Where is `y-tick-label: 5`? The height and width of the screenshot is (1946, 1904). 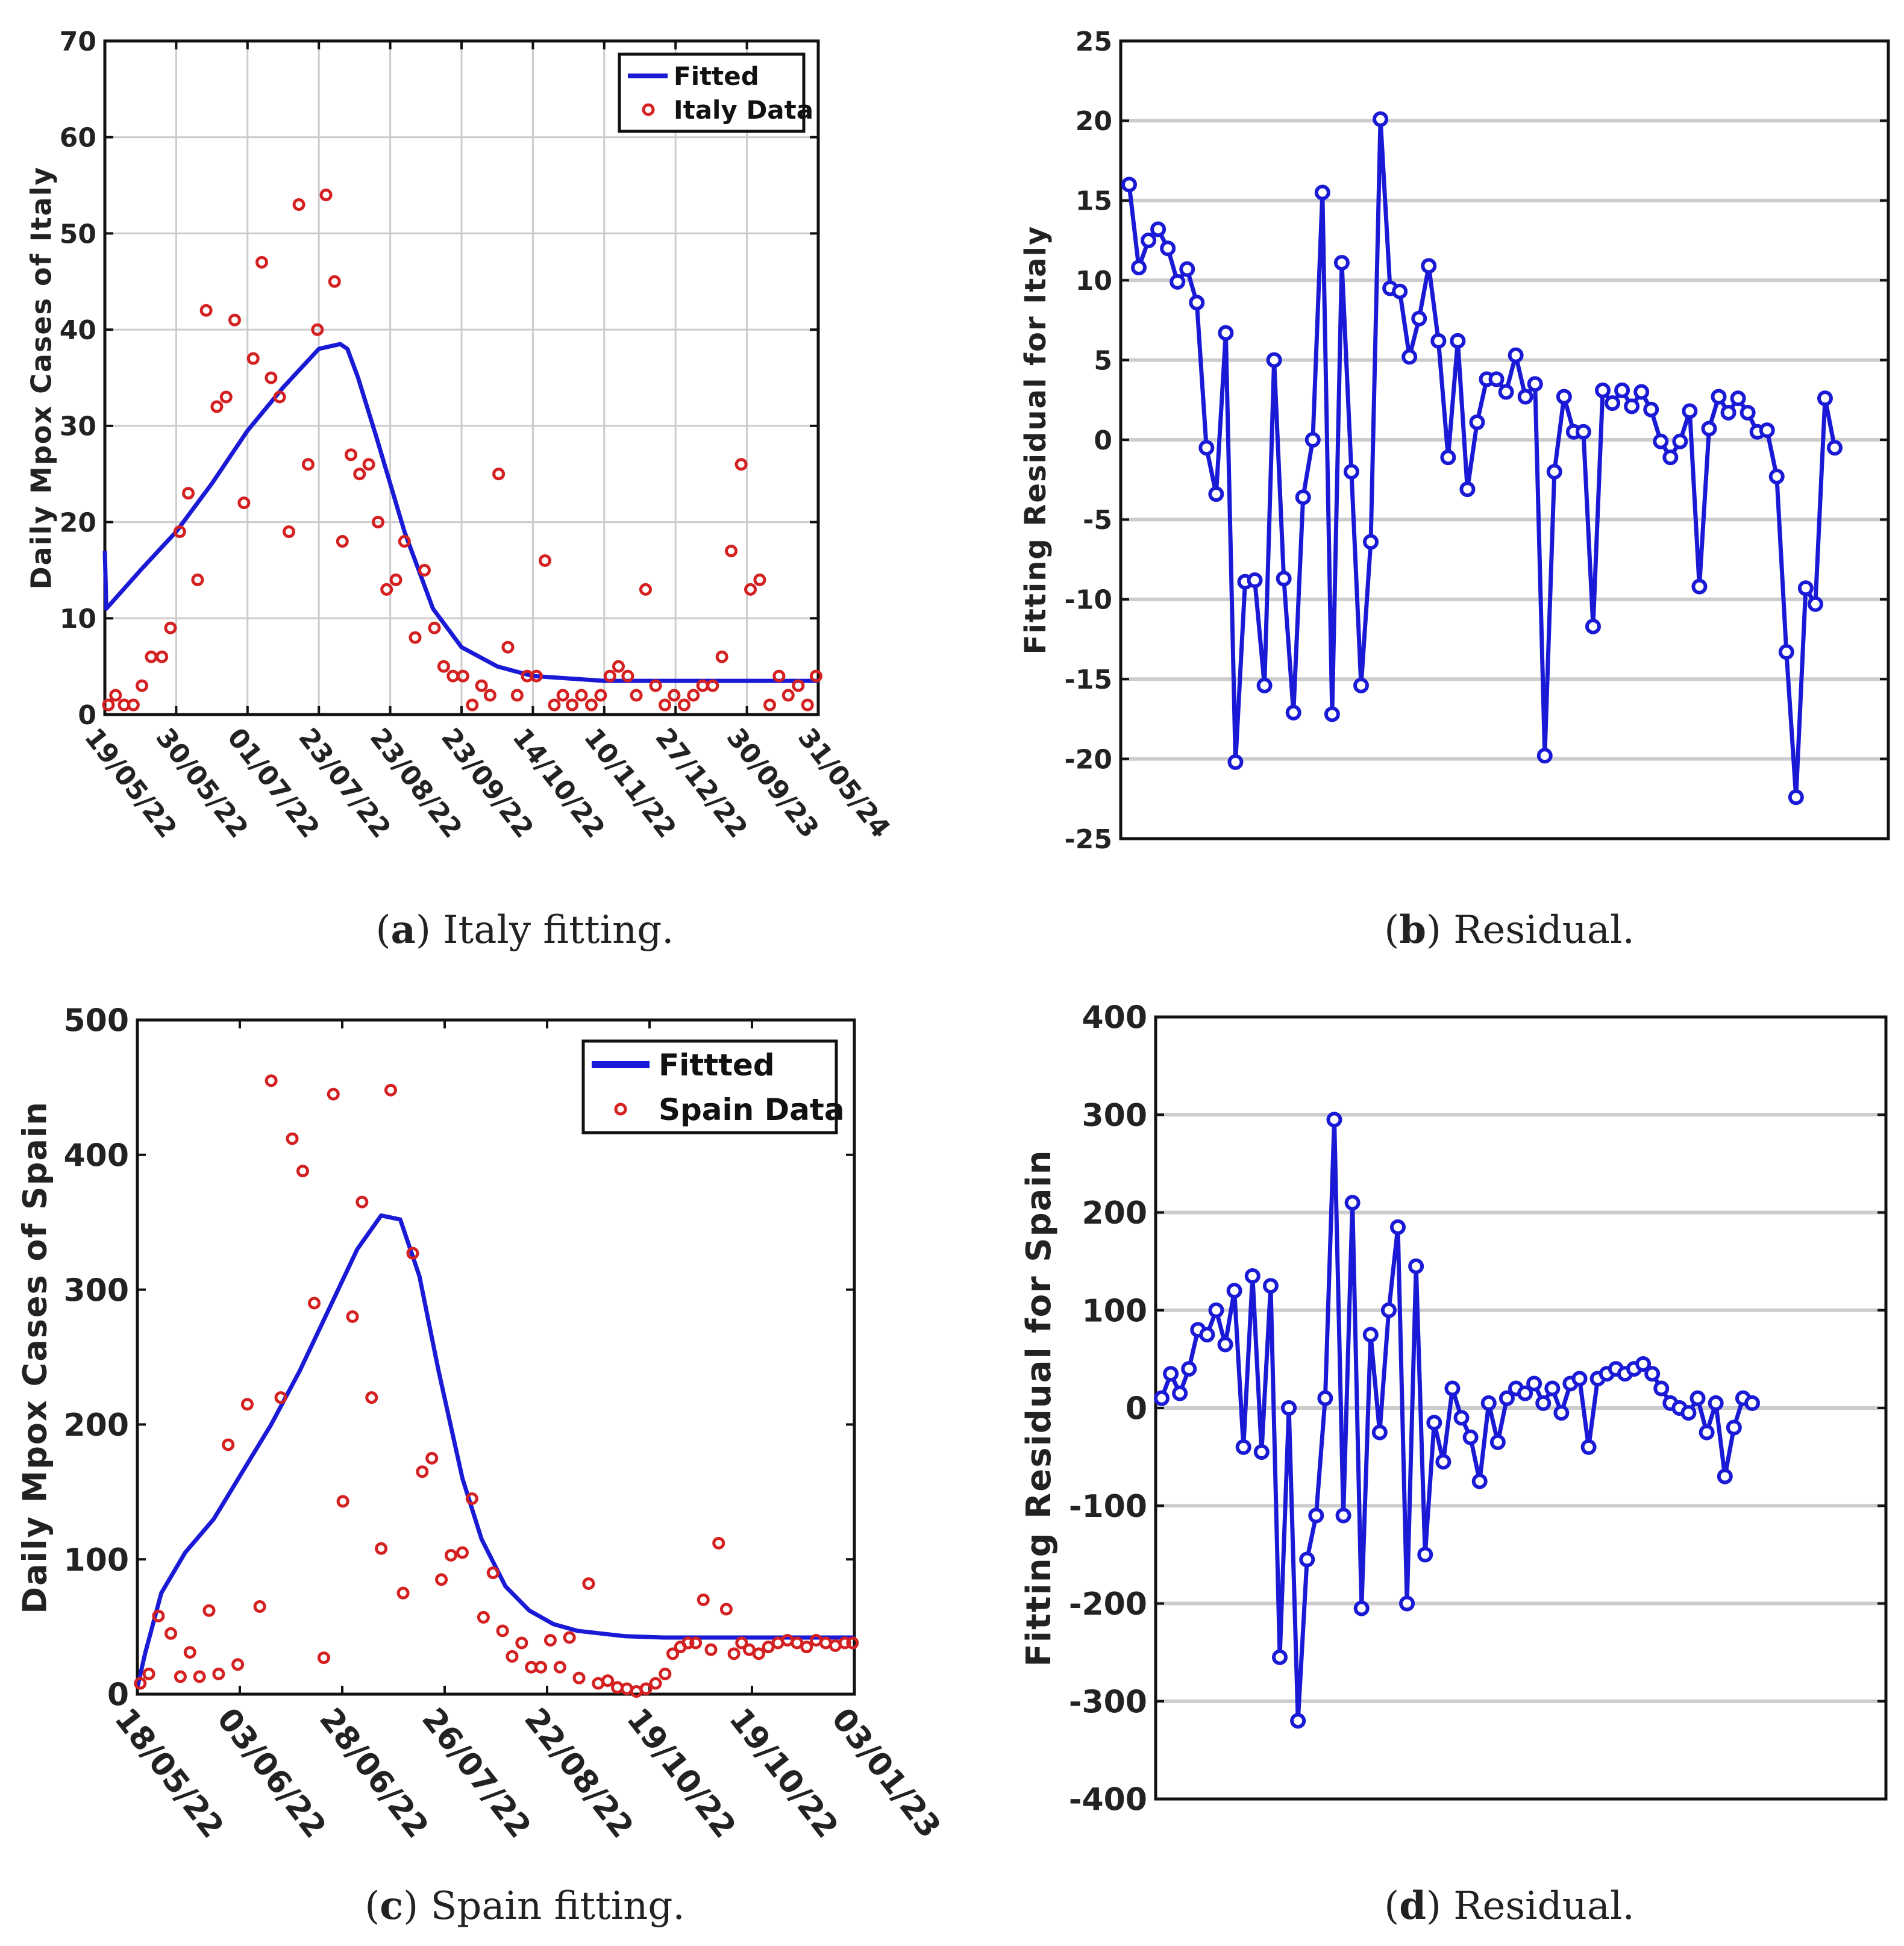
y-tick-label: 5 is located at coordinates (1103, 360).